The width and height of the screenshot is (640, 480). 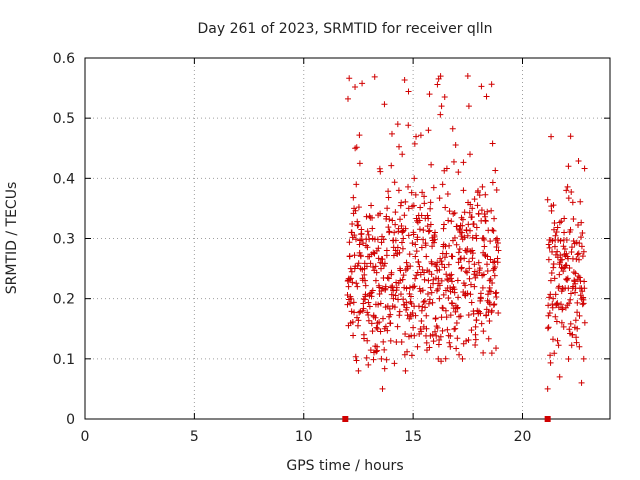 What do you see at coordinates (12, 238) in the screenshot?
I see `y-axis-label: SRMTID / TECUs` at bounding box center [12, 238].